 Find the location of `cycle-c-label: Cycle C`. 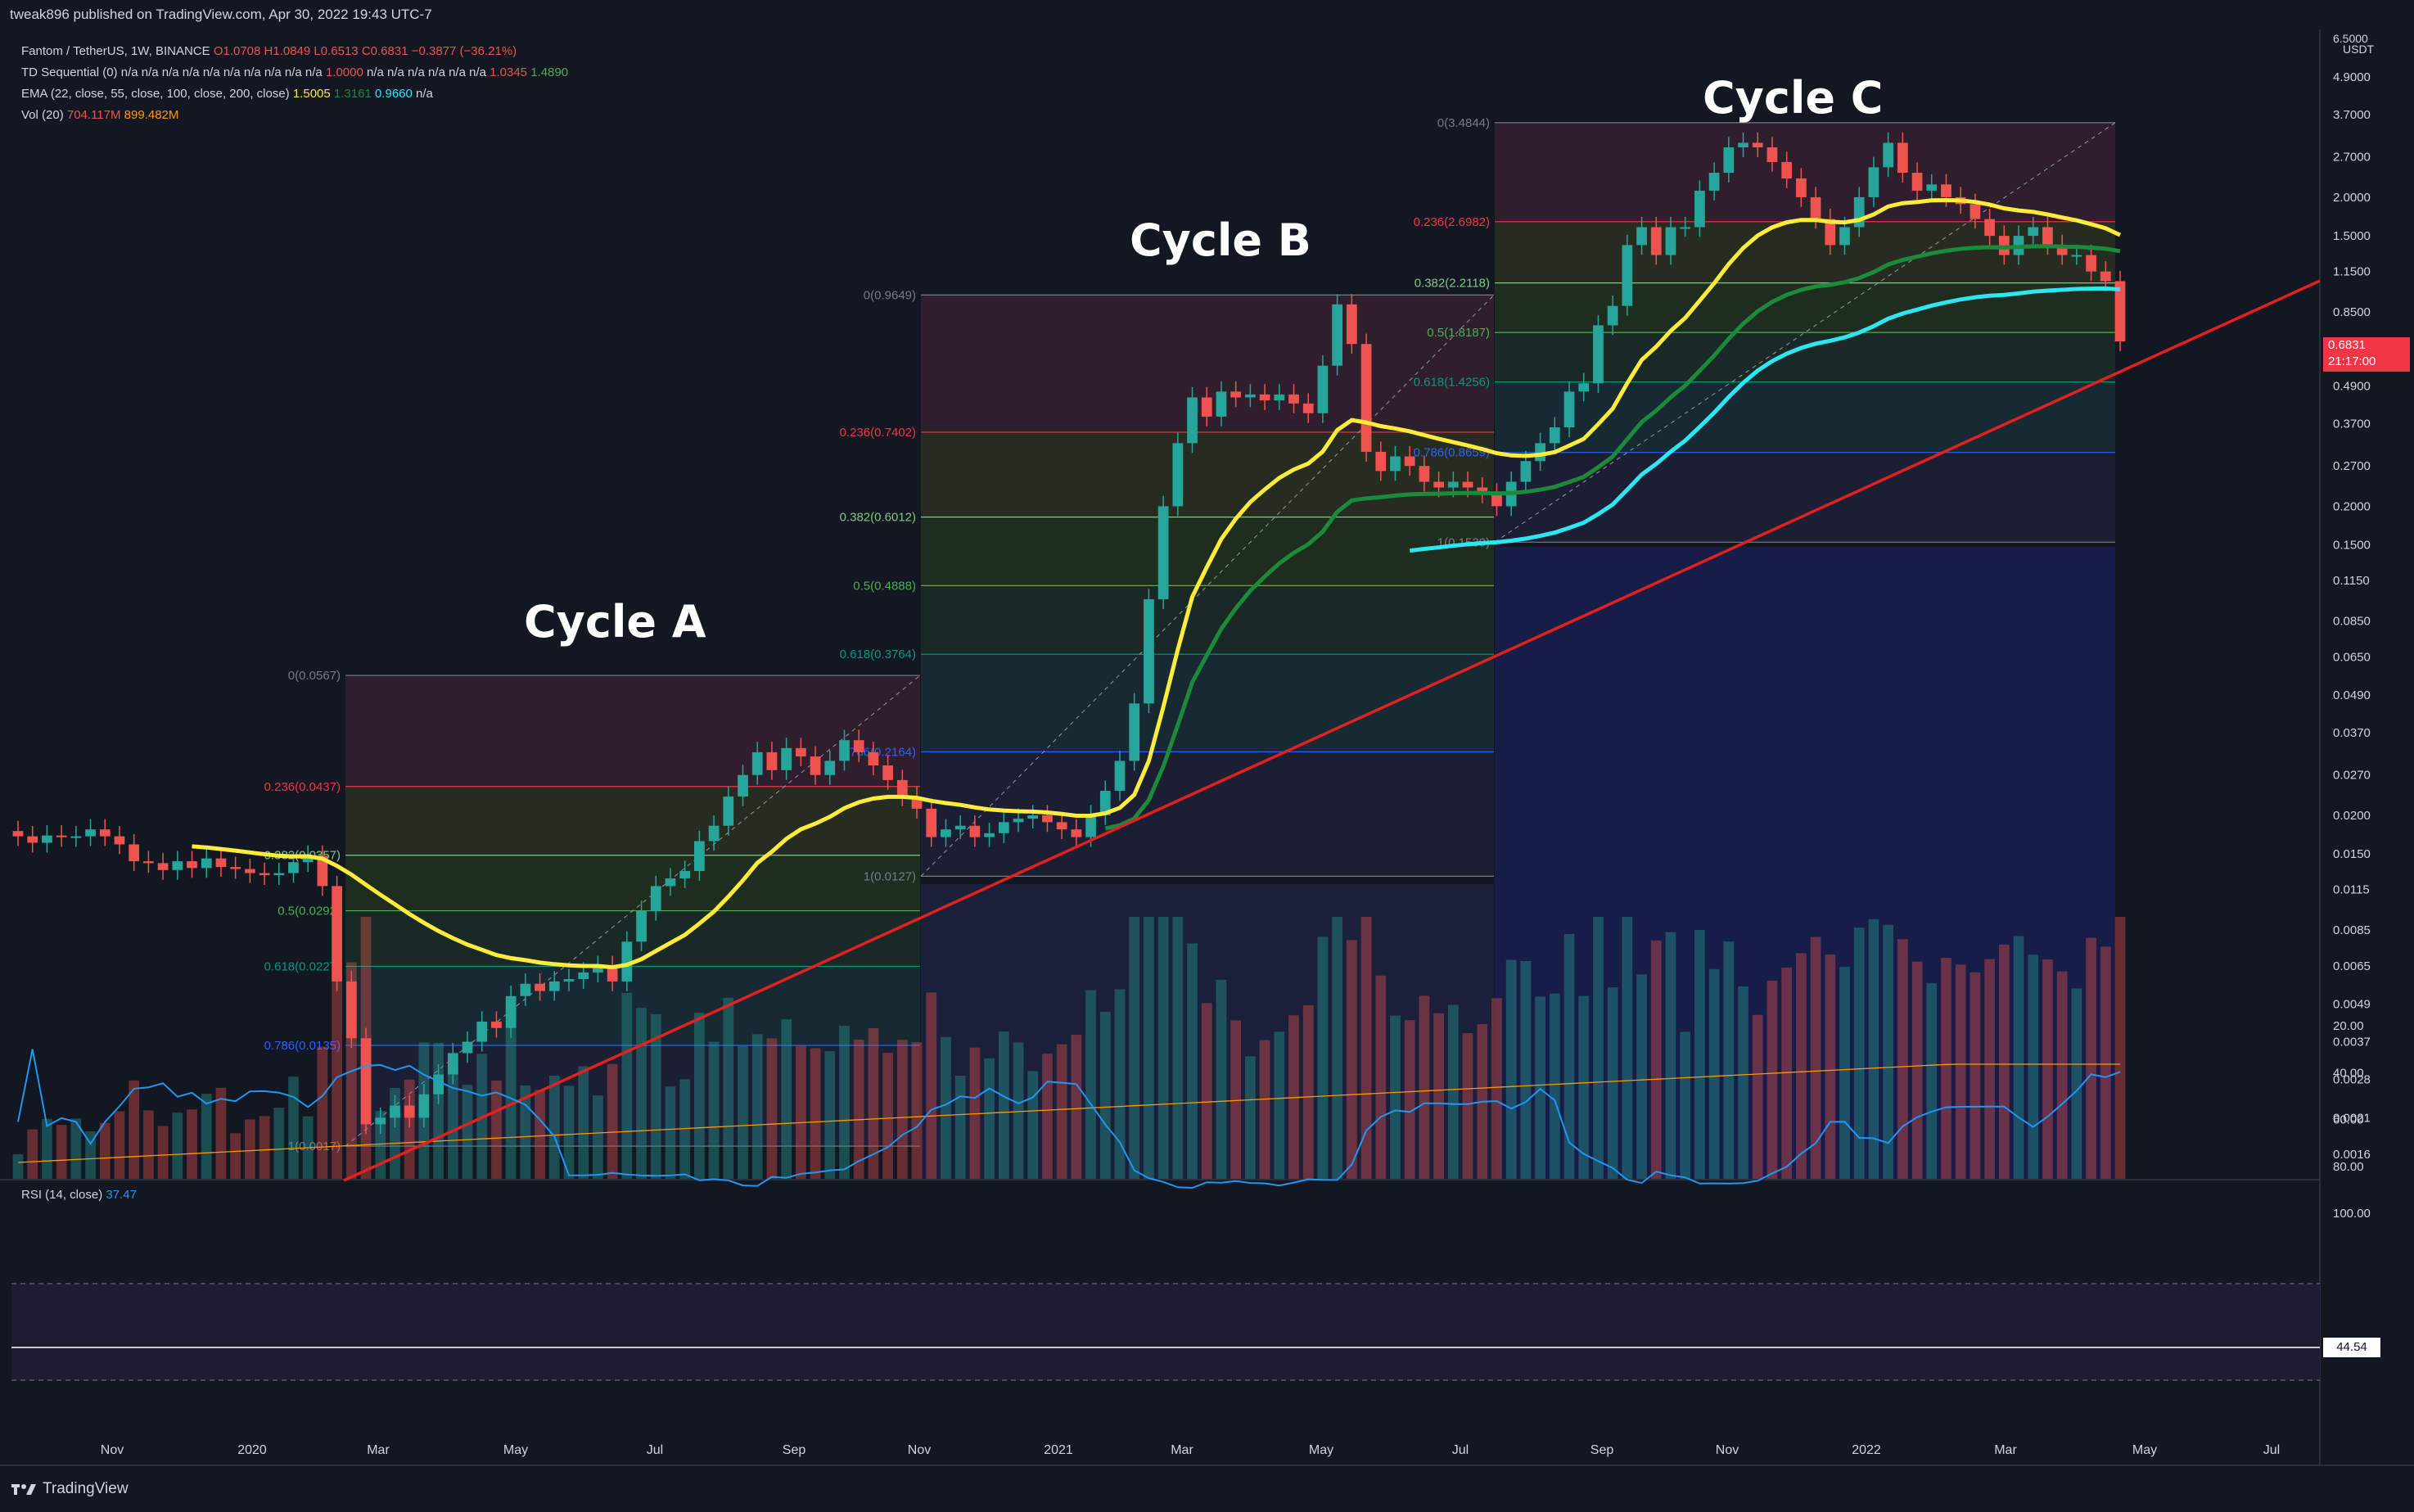

cycle-c-label: Cycle C is located at coordinates (1793, 98).